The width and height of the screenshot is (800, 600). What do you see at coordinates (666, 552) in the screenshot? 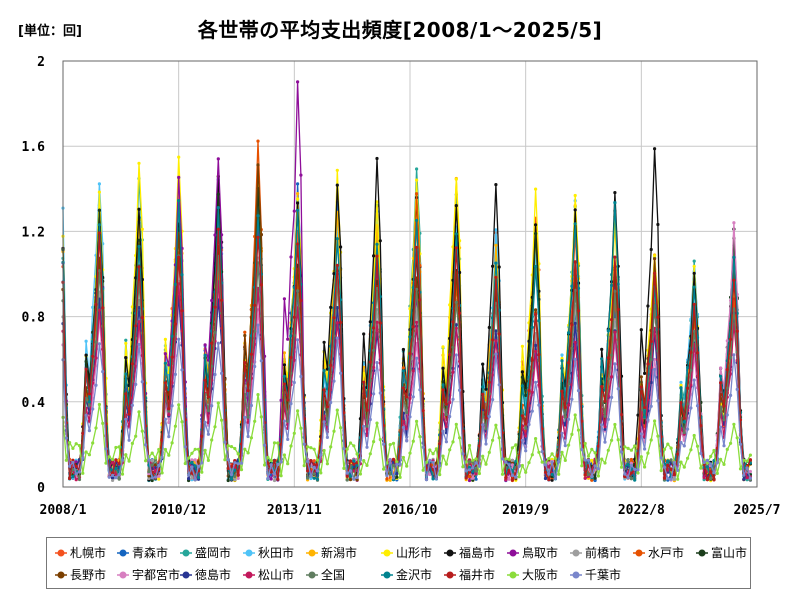
I see `legend-label: 水戸市` at bounding box center [666, 552].